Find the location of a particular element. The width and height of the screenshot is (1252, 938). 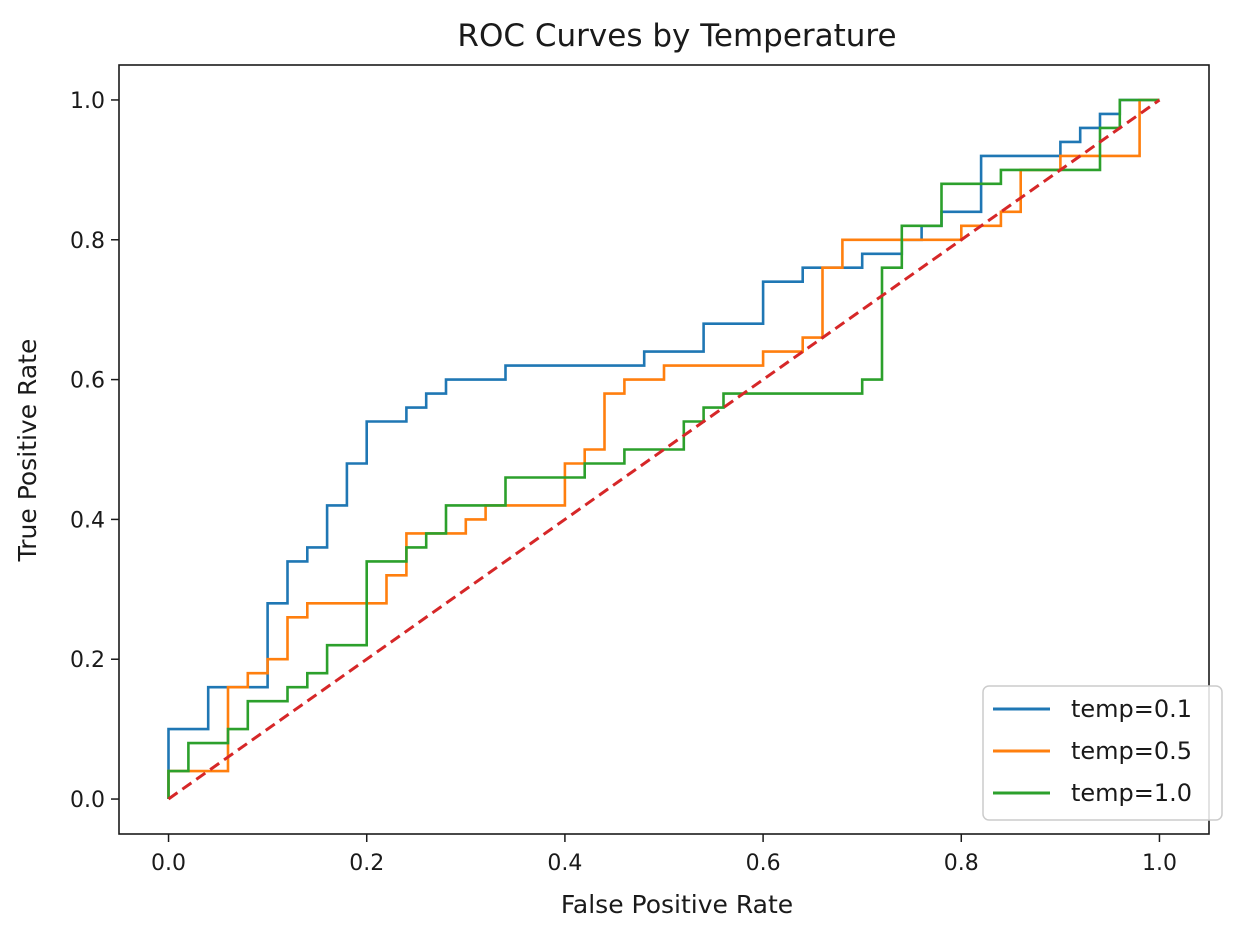

y-tick-label: 1.0 is located at coordinates (87, 101).